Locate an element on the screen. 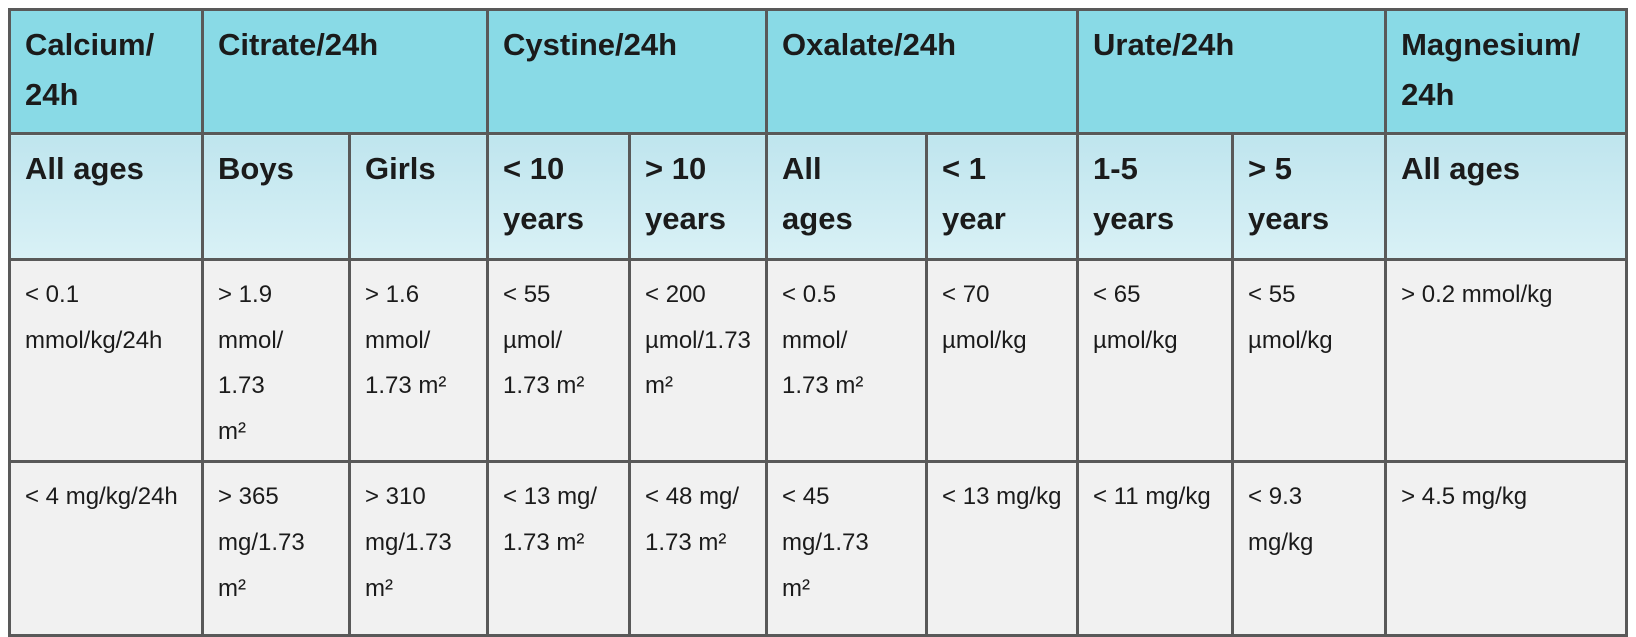  subheader-cystine-over-10: > 10 years is located at coordinates (698, 196).